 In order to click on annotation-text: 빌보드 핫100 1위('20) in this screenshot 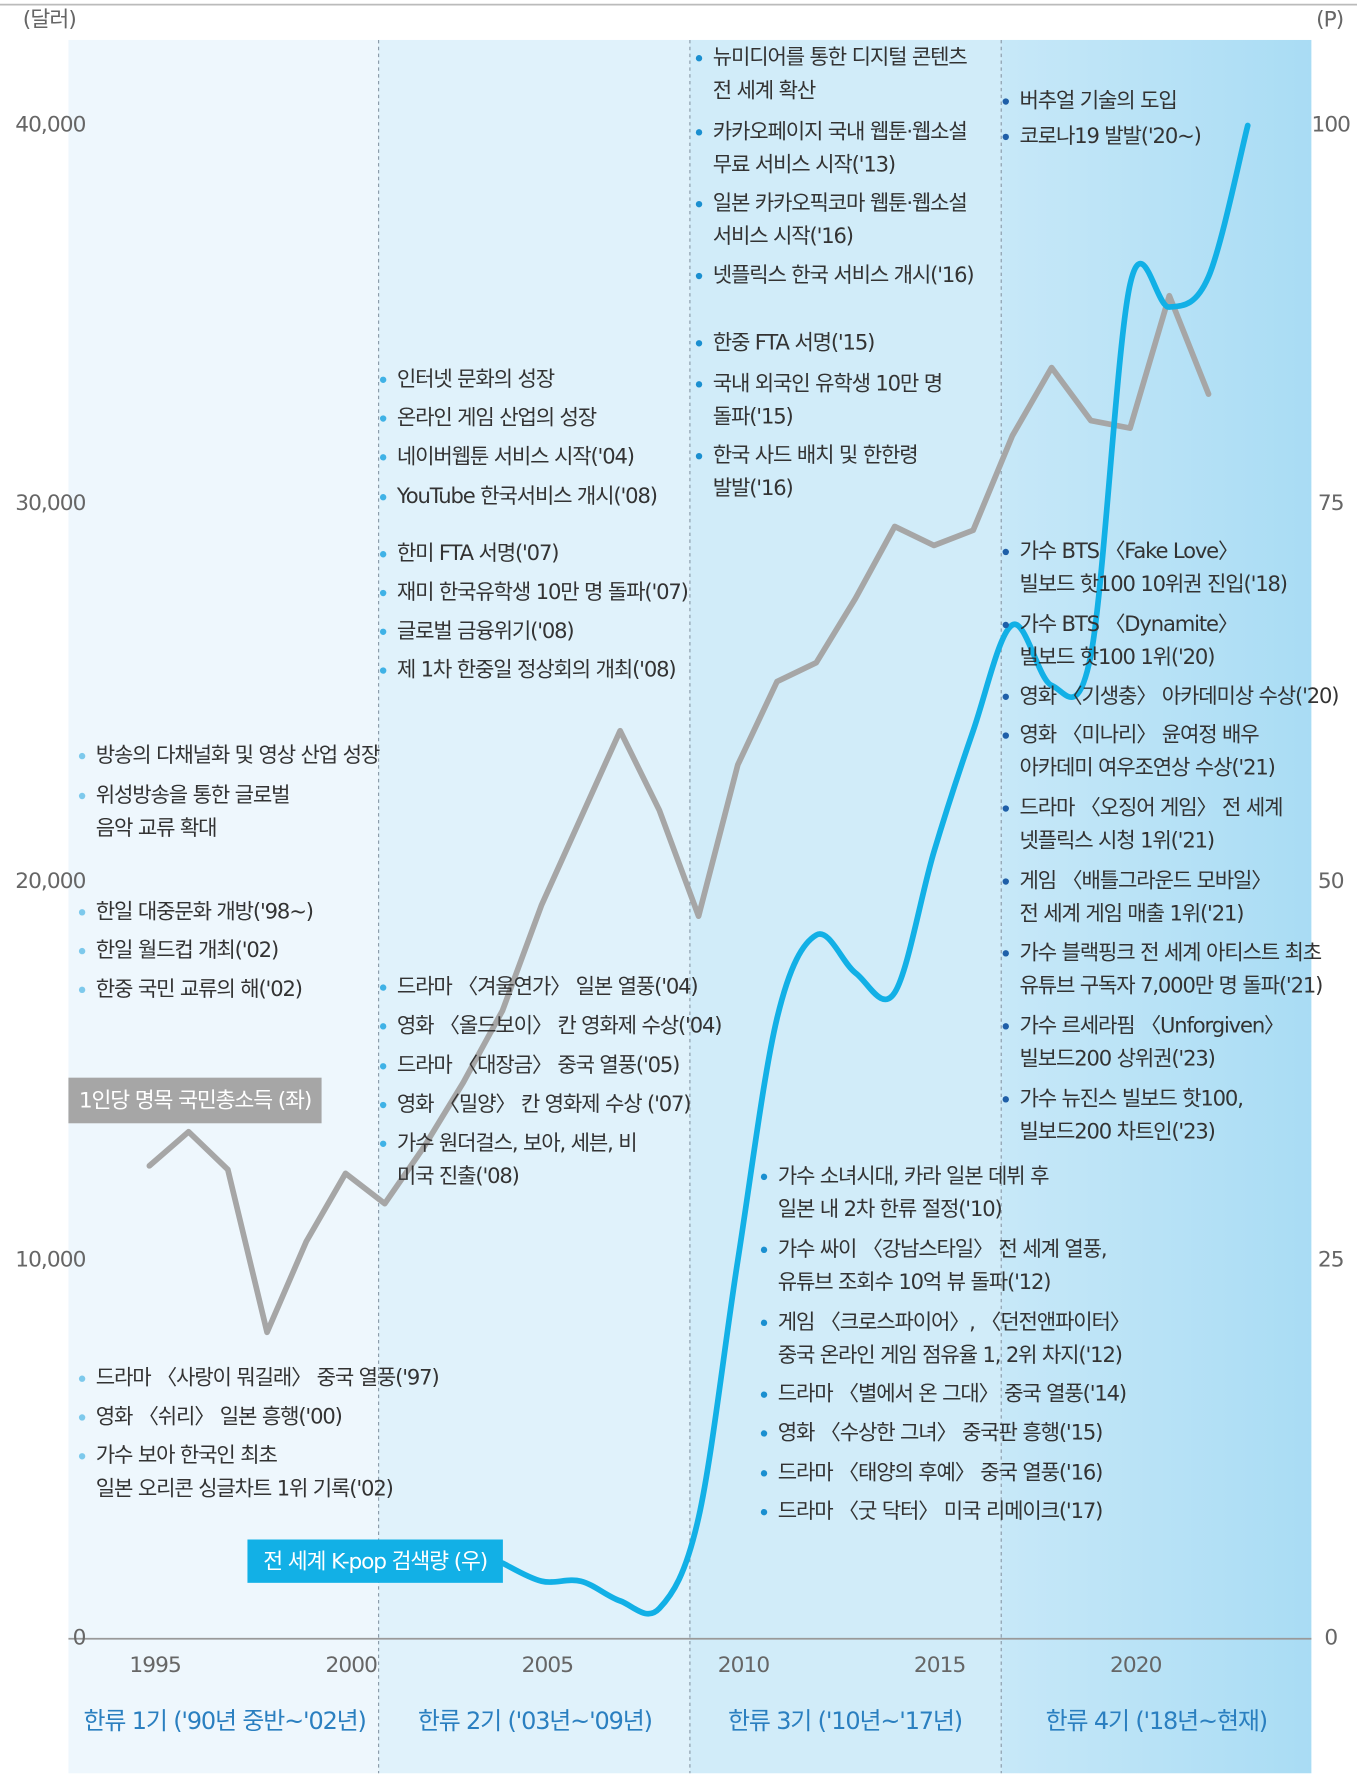, I will do `click(1116, 656)`.